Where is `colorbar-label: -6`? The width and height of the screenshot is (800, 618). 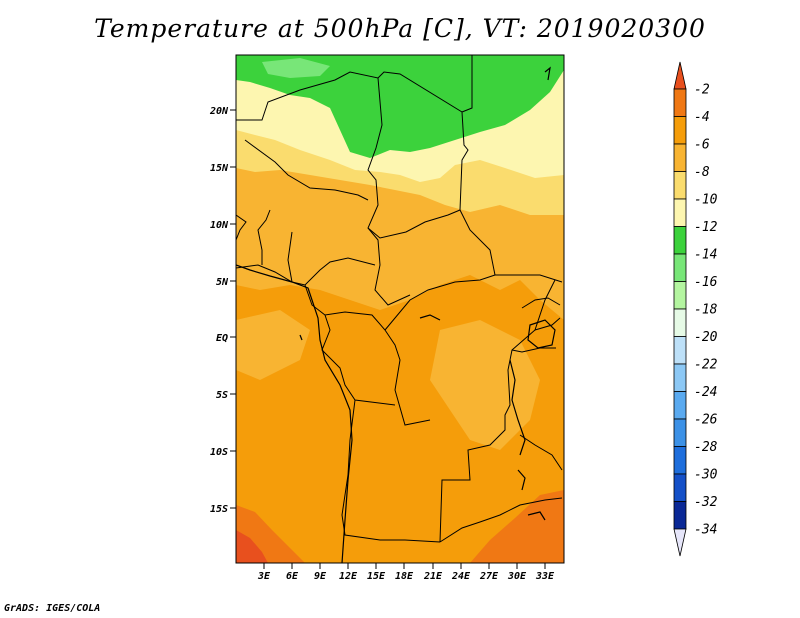
colorbar-label: -6 is located at coordinates (702, 145).